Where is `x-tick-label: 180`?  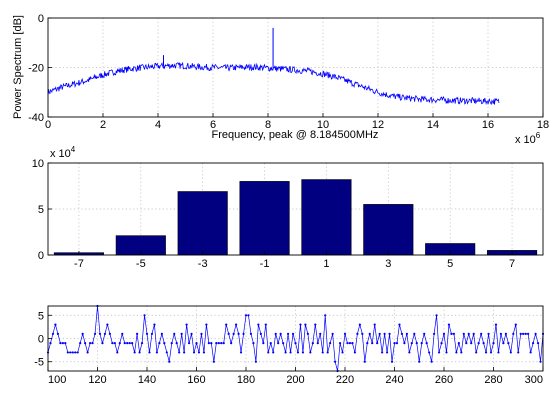 x-tick-label: 180 is located at coordinates (246, 380).